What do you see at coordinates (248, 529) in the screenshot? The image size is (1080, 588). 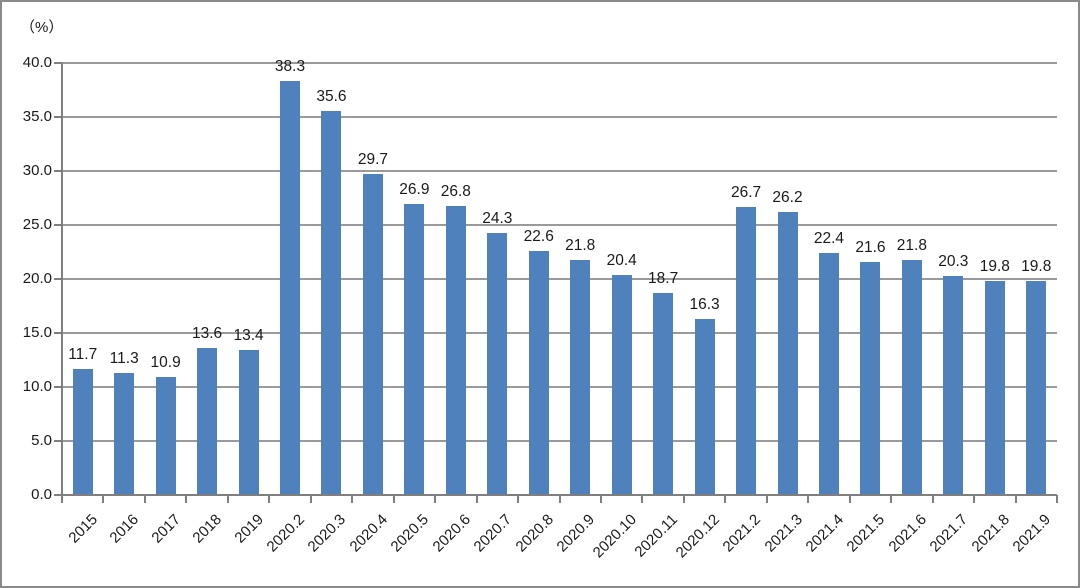 I see `x-axis-label: 2019` at bounding box center [248, 529].